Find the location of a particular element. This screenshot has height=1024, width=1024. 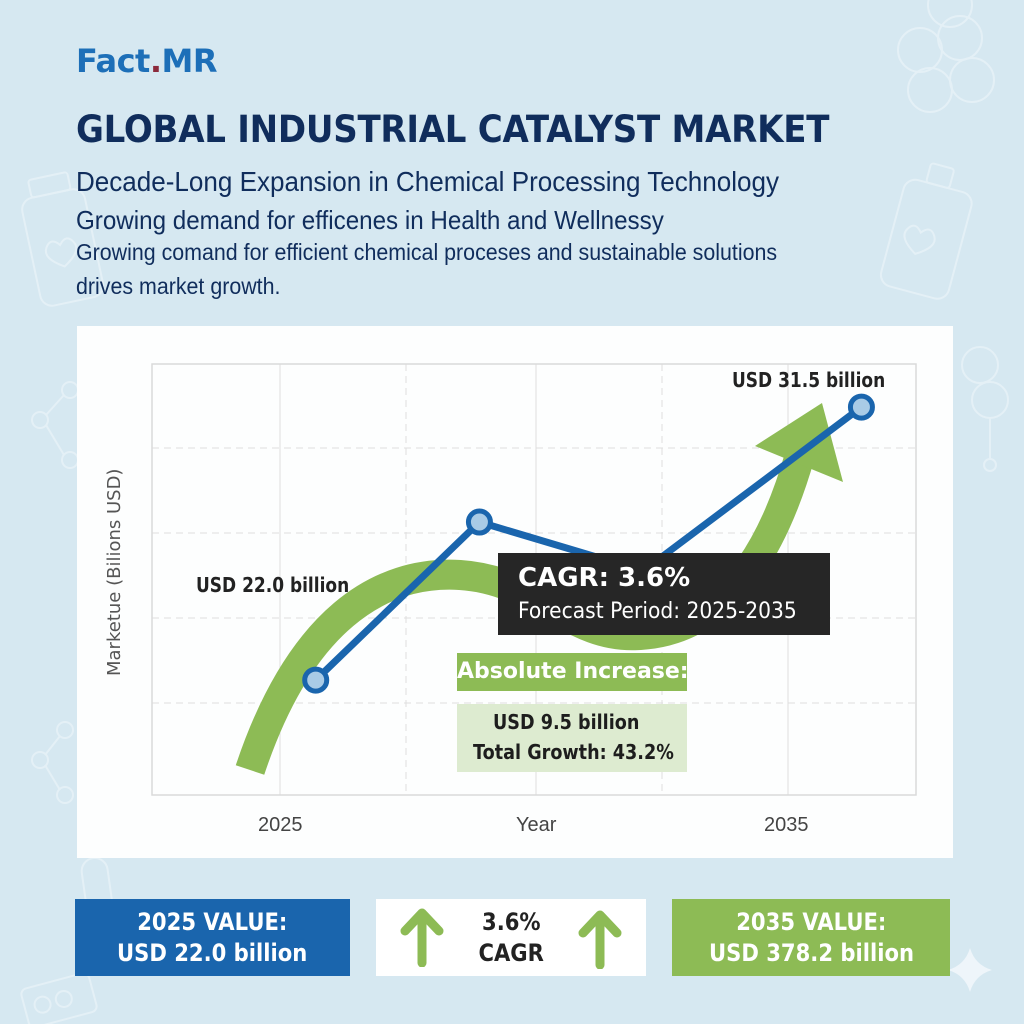

y-axis-label: Marketue (Bilions USD) is located at coordinates (114, 572).